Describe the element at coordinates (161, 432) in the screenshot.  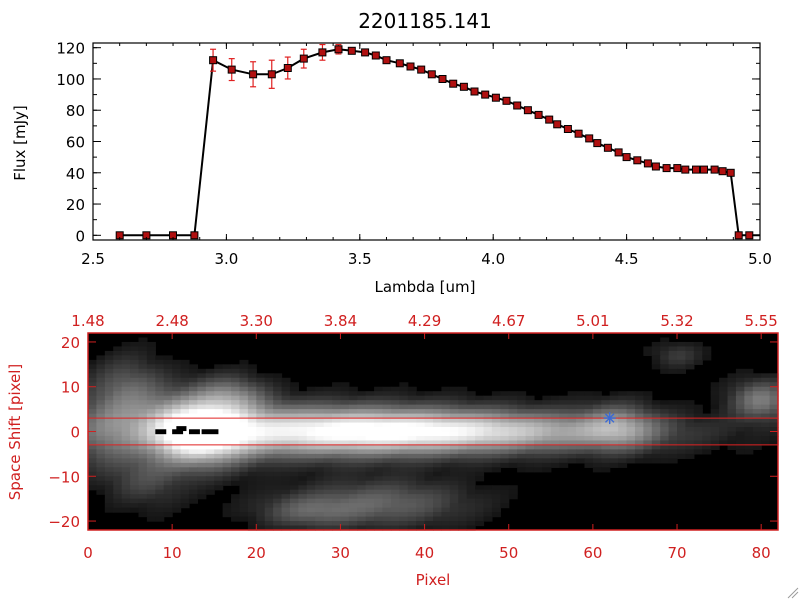
I see `bad-pixel-mark` at that location.